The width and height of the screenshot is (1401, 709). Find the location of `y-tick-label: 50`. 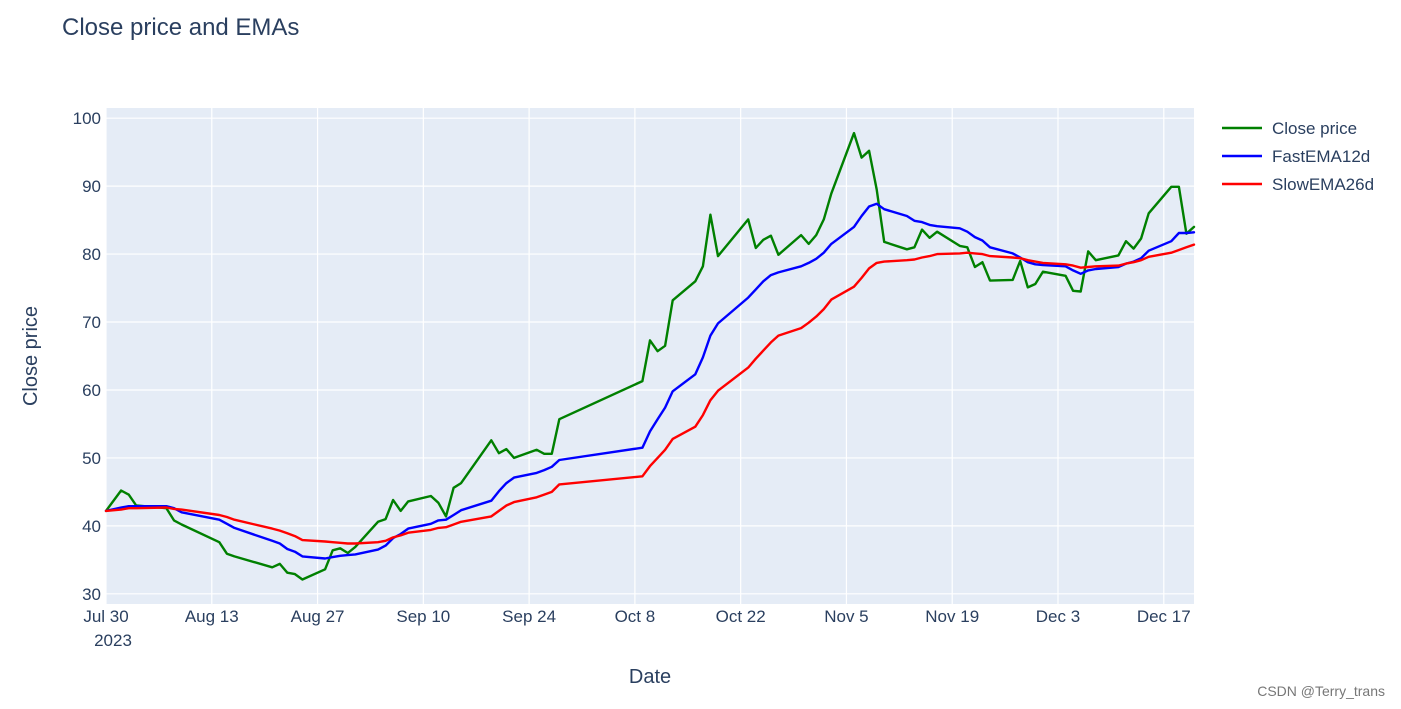

y-tick-label: 50 is located at coordinates (91, 458).